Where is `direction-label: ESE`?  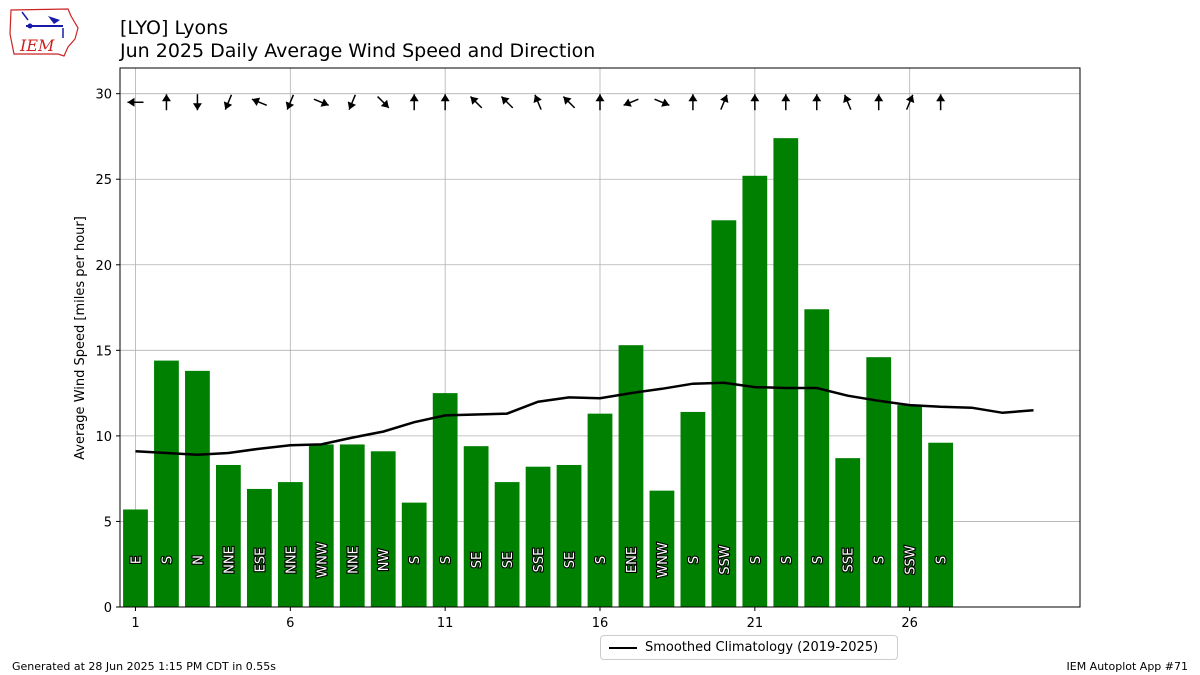
direction-label: ESE is located at coordinates (260, 560).